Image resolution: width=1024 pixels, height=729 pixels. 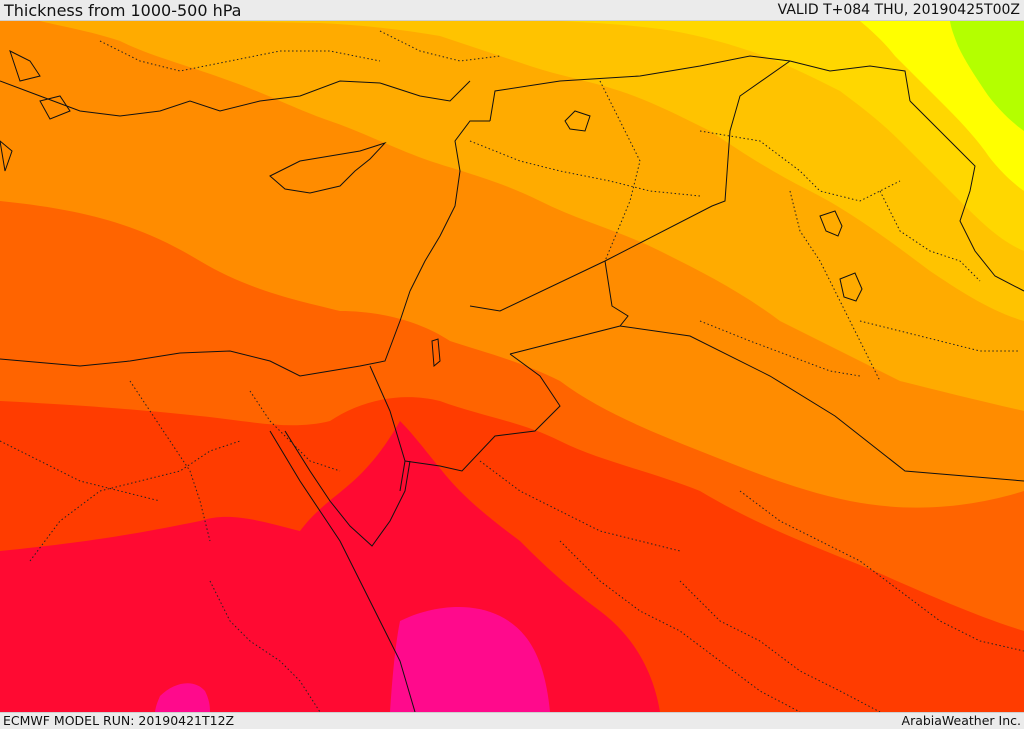 What do you see at coordinates (182, 697) in the screenshot?
I see `band-magenta-small` at bounding box center [182, 697].